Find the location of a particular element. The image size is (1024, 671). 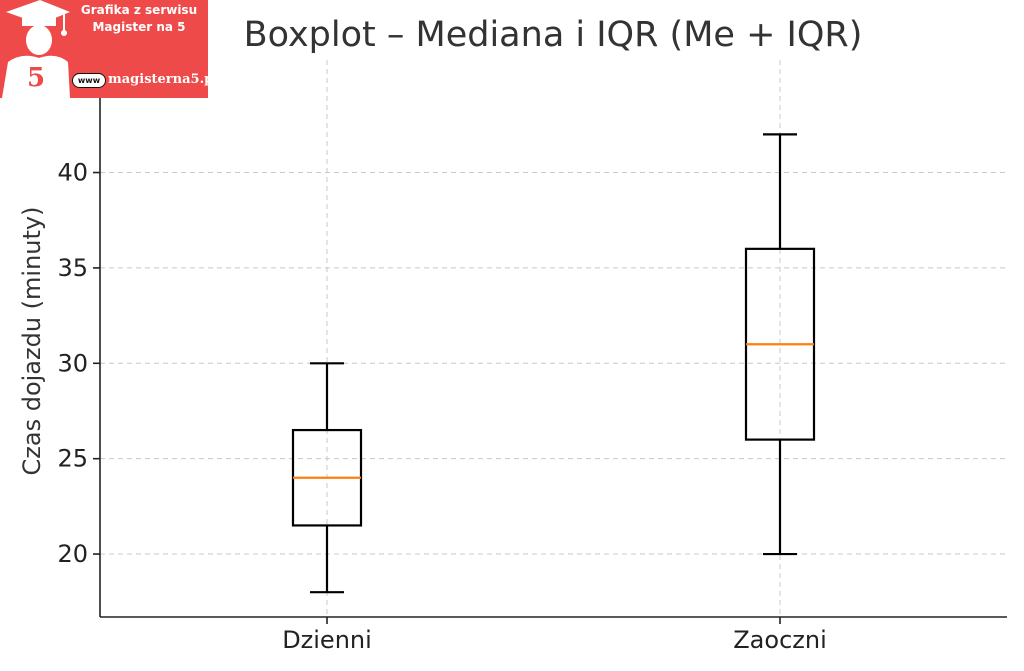

y-tick-label: 30 is located at coordinates (72, 363).